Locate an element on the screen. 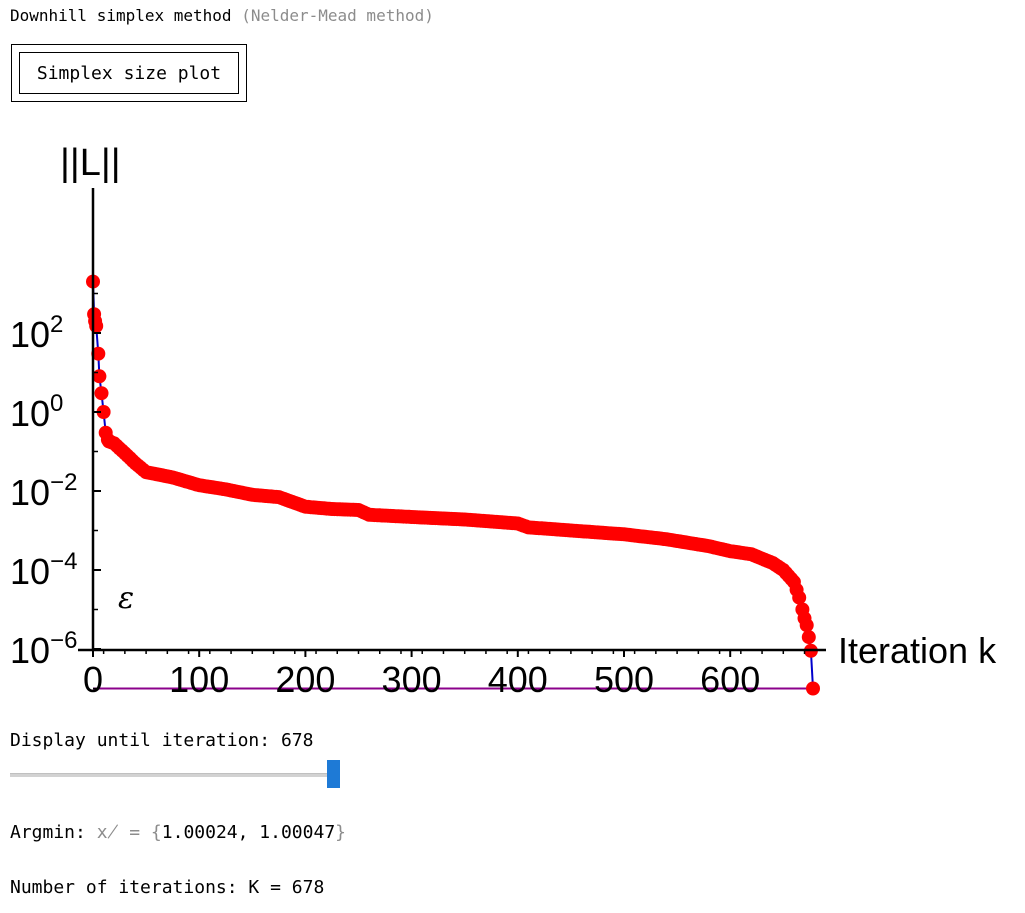 The width and height of the screenshot is (1025, 913). x-tick-label: 400 is located at coordinates (518, 679).